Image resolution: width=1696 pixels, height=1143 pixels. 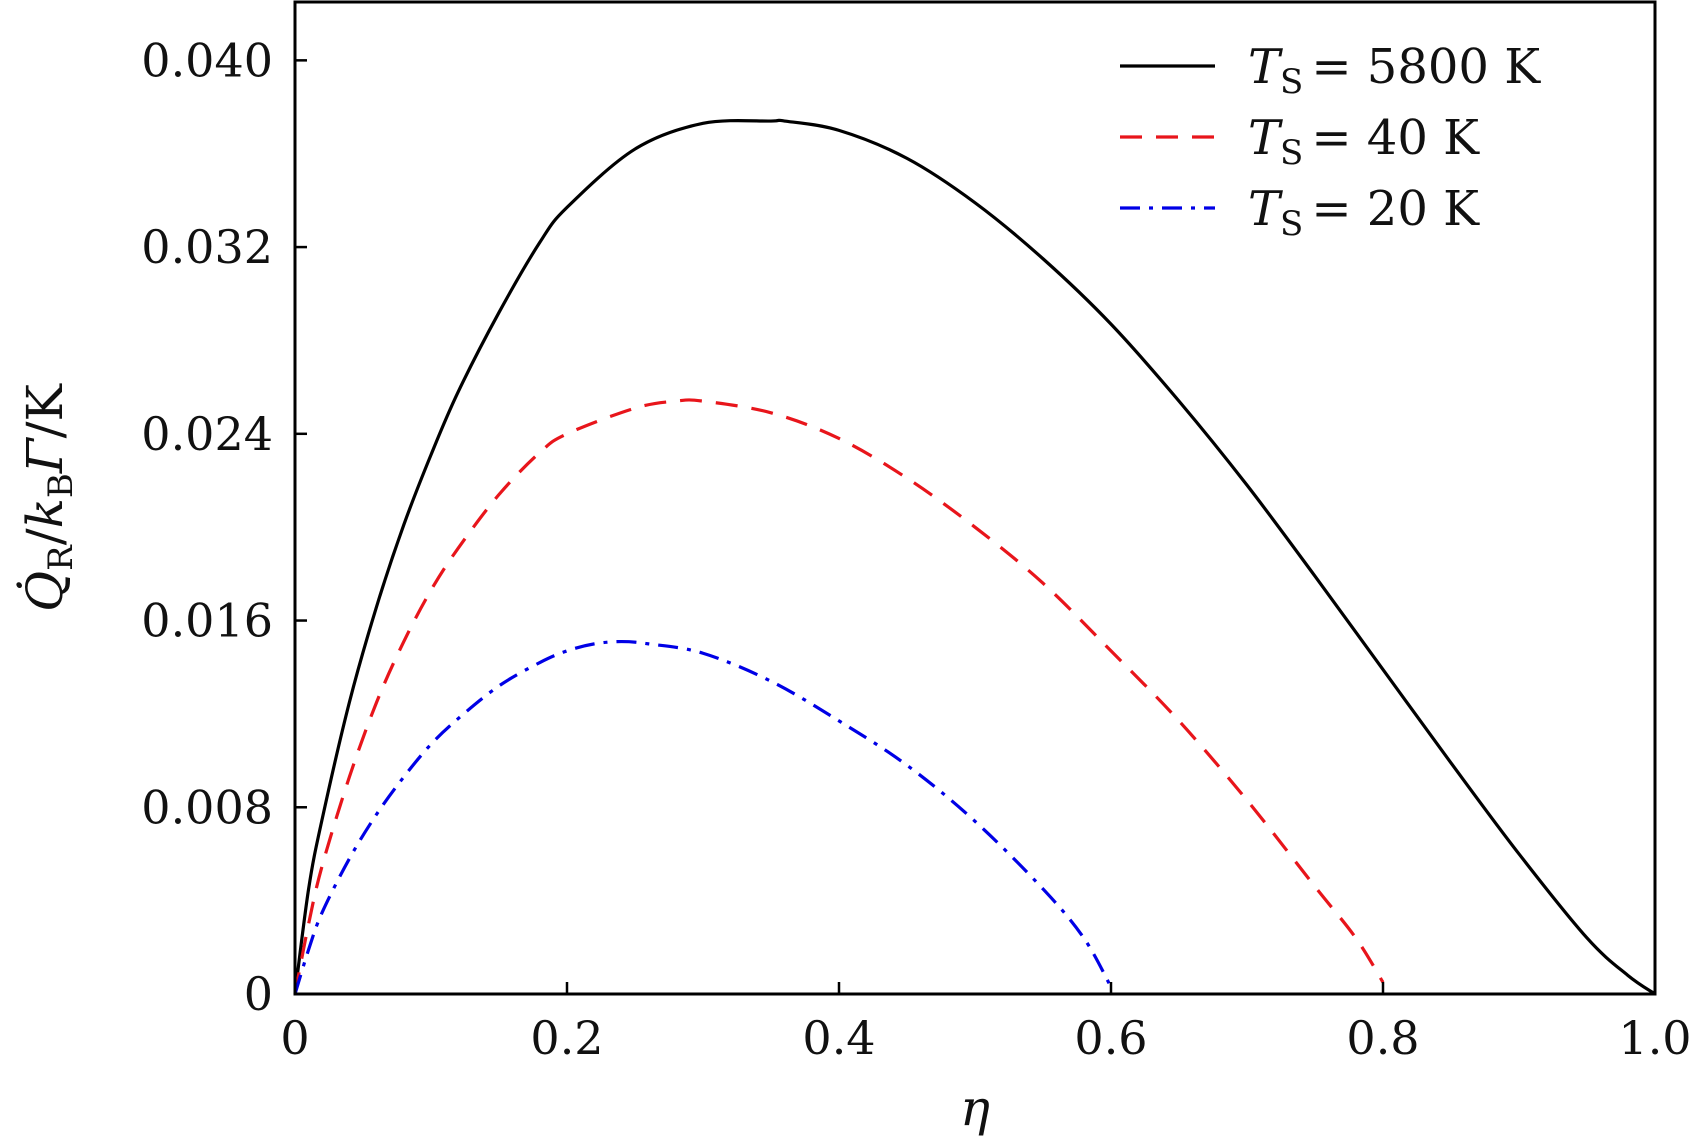 I want to click on legend-label-1: TS = 40 K, so click(x=1364, y=141).